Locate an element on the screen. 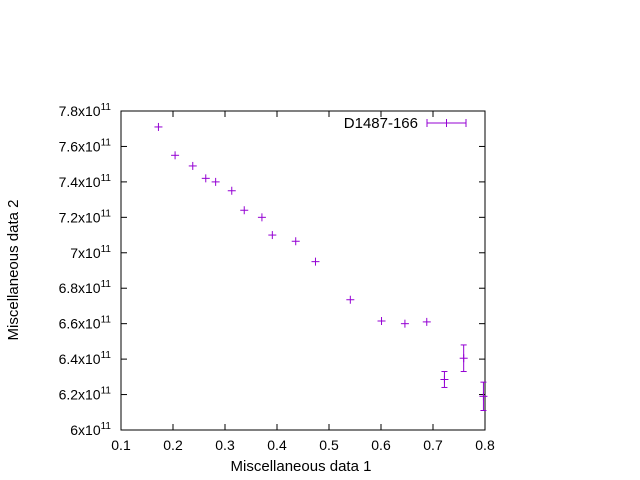 The image size is (640, 480). x-tick-label: 0.2 is located at coordinates (173, 445).